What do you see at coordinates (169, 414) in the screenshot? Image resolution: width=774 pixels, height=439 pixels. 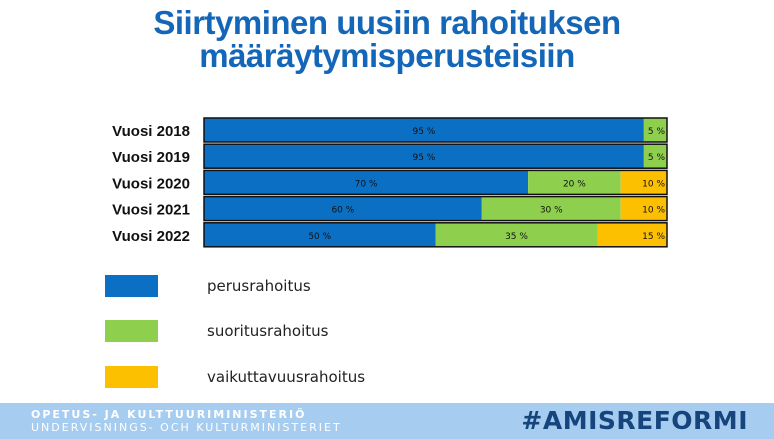 I see `footer-ministry-fi: OPETUS- JA KULTTUURIMINISTERIÖ` at bounding box center [169, 414].